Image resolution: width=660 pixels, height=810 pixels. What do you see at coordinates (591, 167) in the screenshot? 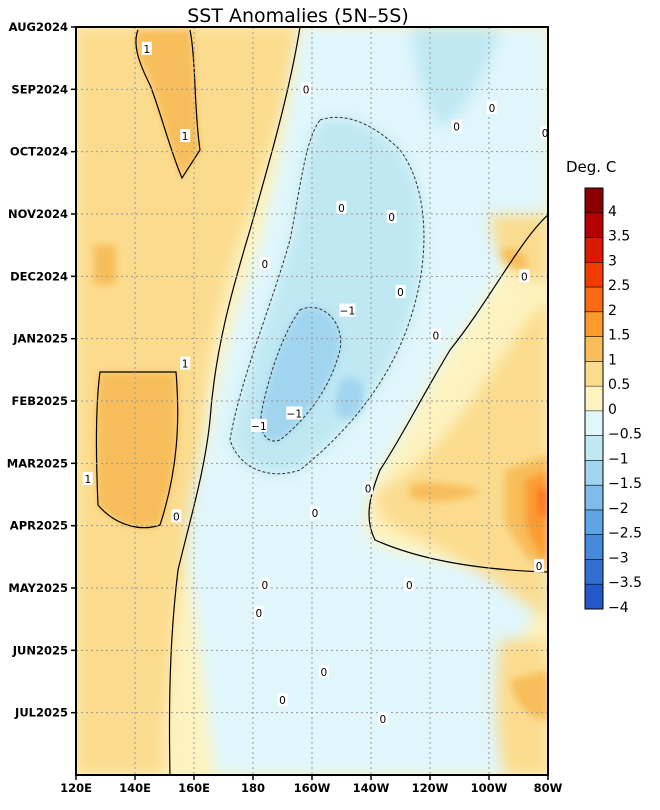
I see `colorbar-units: Deg. C` at bounding box center [591, 167].